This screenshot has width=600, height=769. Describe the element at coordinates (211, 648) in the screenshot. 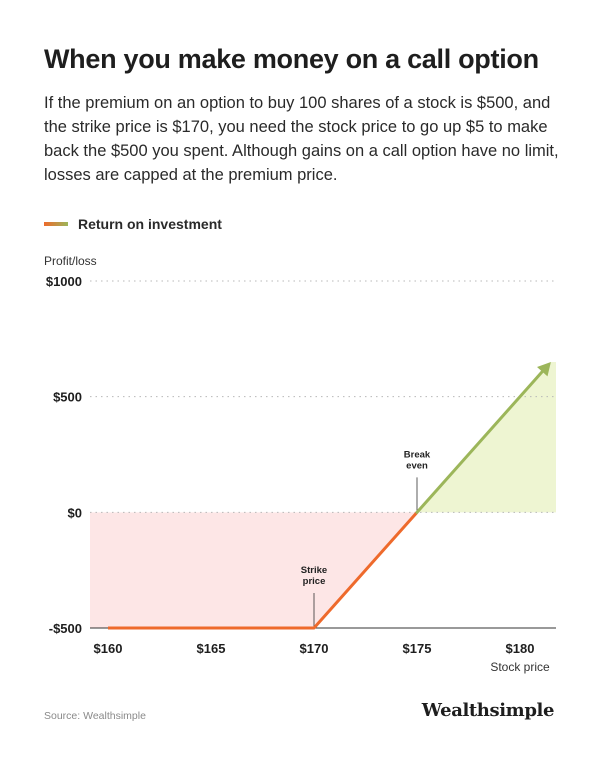

I see `x-tick-label: $165` at that location.